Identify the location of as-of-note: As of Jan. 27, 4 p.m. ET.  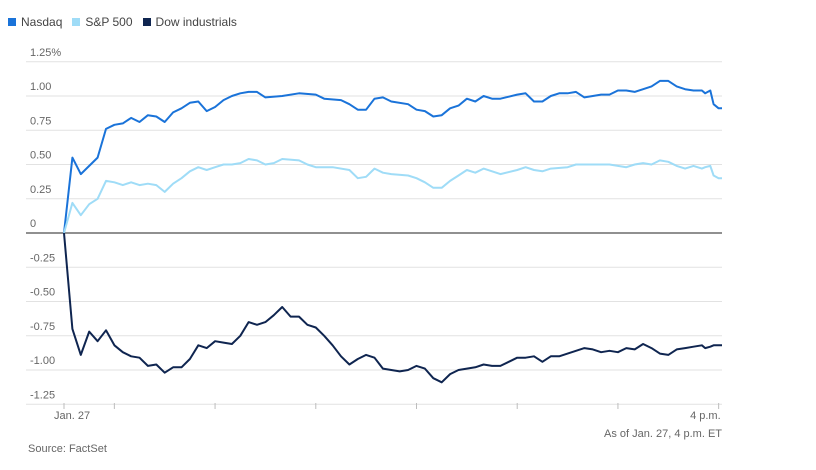
(663, 434).